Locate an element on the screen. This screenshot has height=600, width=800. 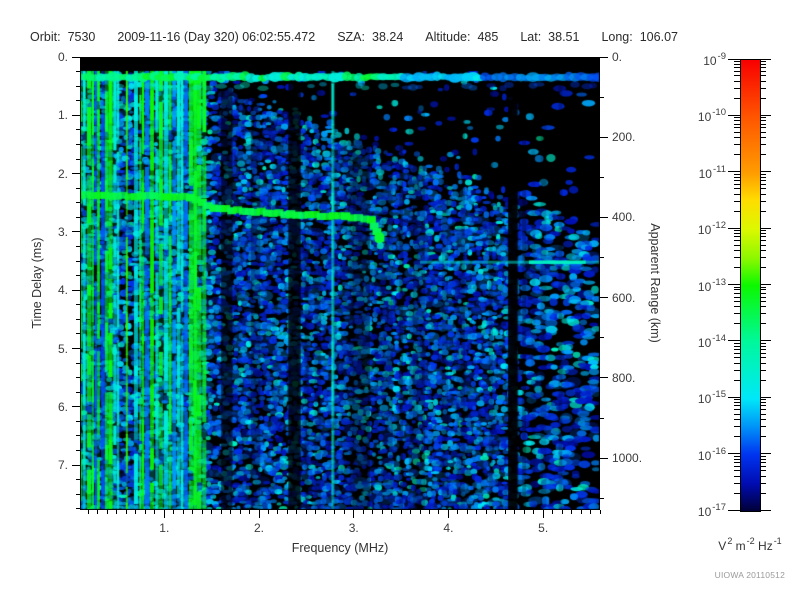
colorbar-exponent: -13 is located at coordinates (719, 282).